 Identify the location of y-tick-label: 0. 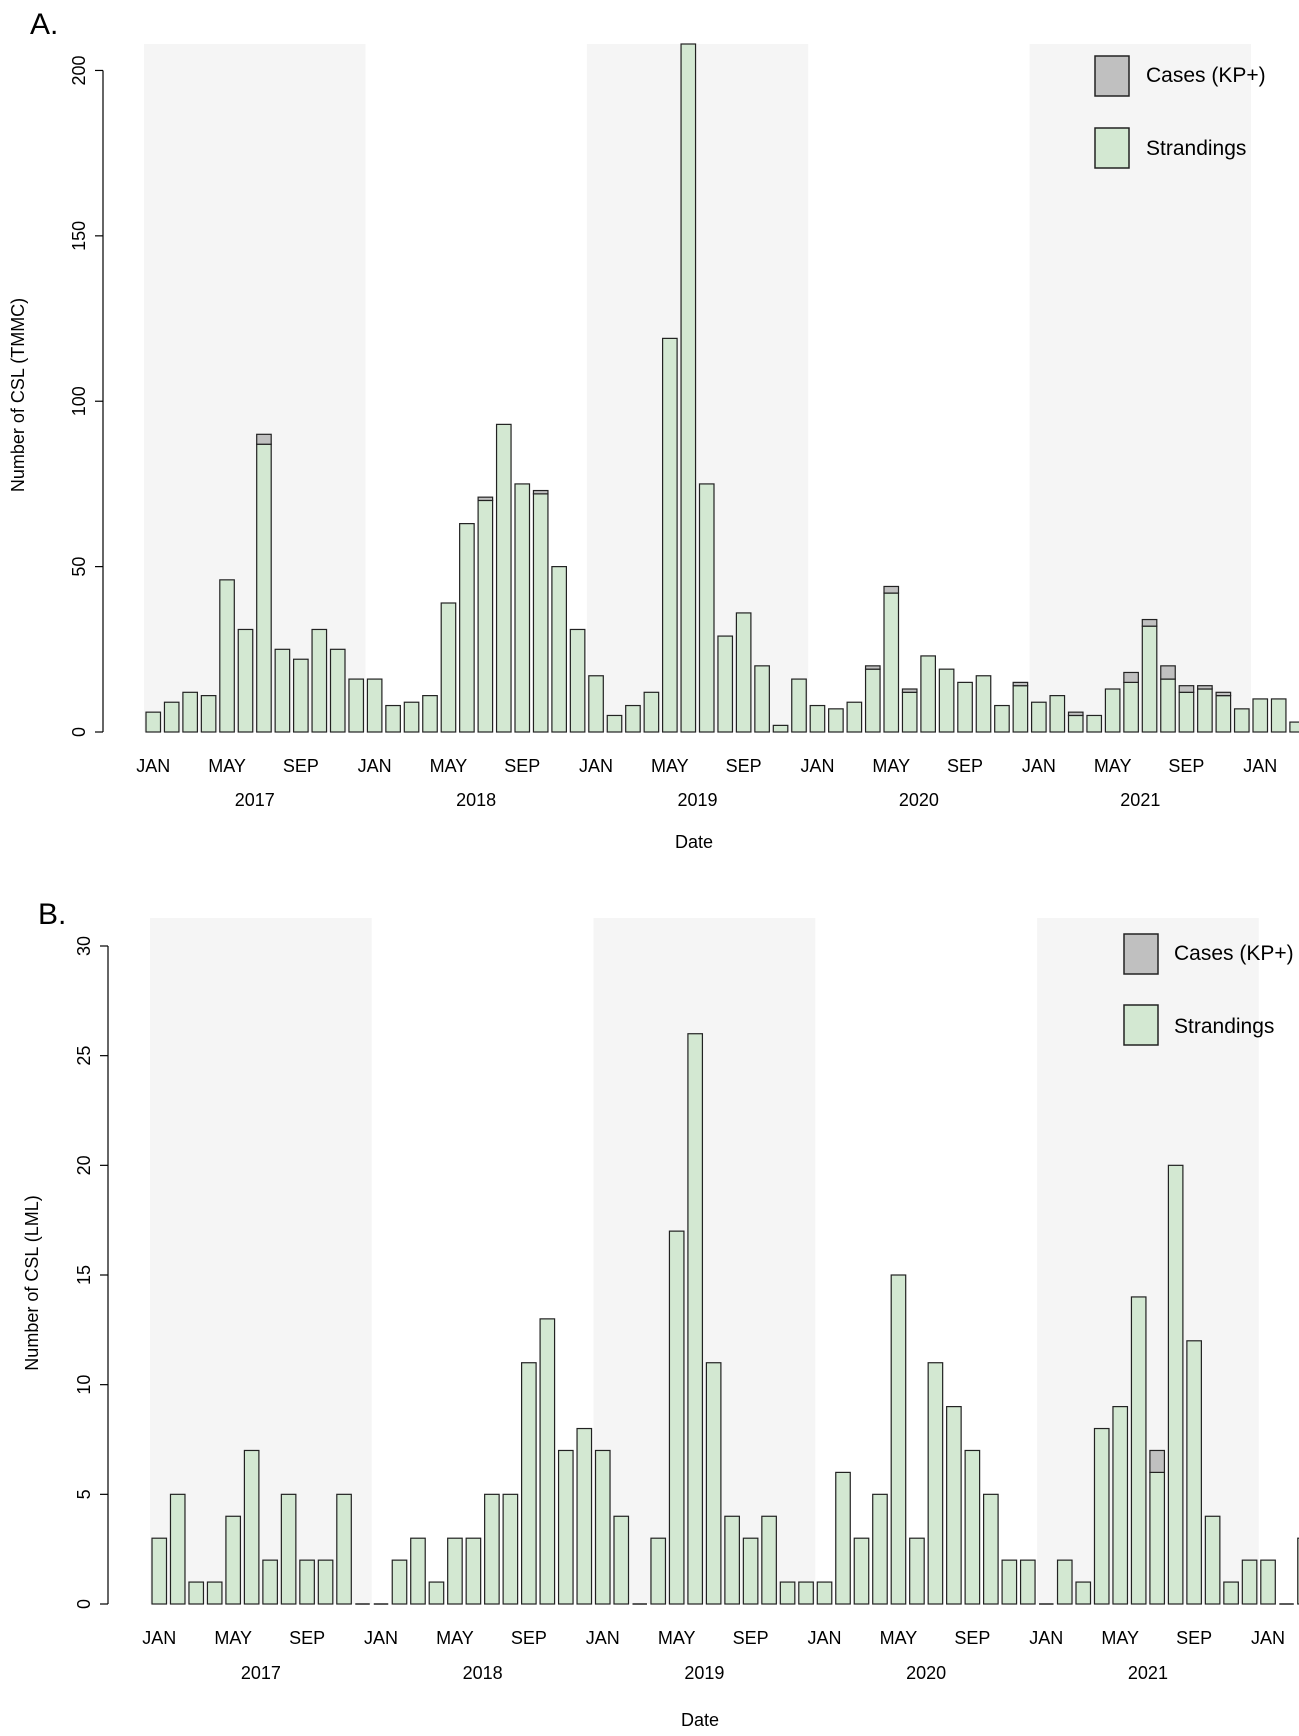
(79, 732).